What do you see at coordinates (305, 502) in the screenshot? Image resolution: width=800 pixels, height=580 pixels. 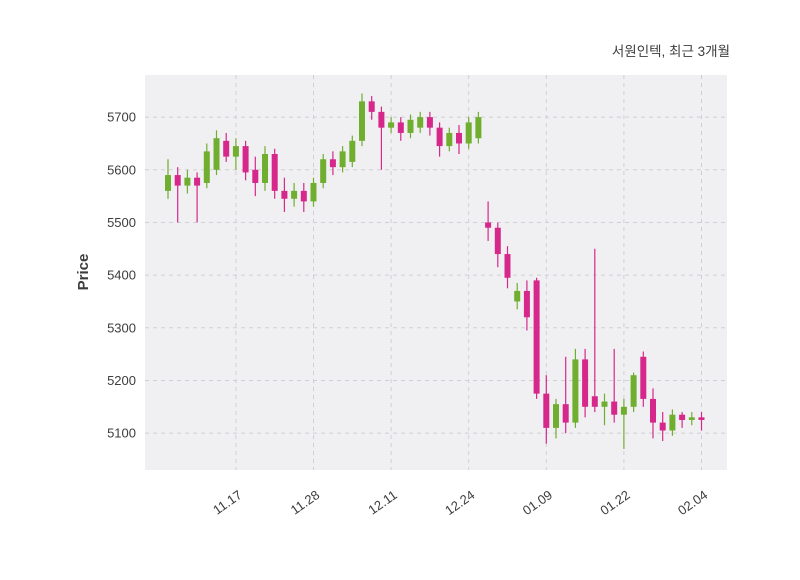 I see `x-tick-label: 11.28` at bounding box center [305, 502].